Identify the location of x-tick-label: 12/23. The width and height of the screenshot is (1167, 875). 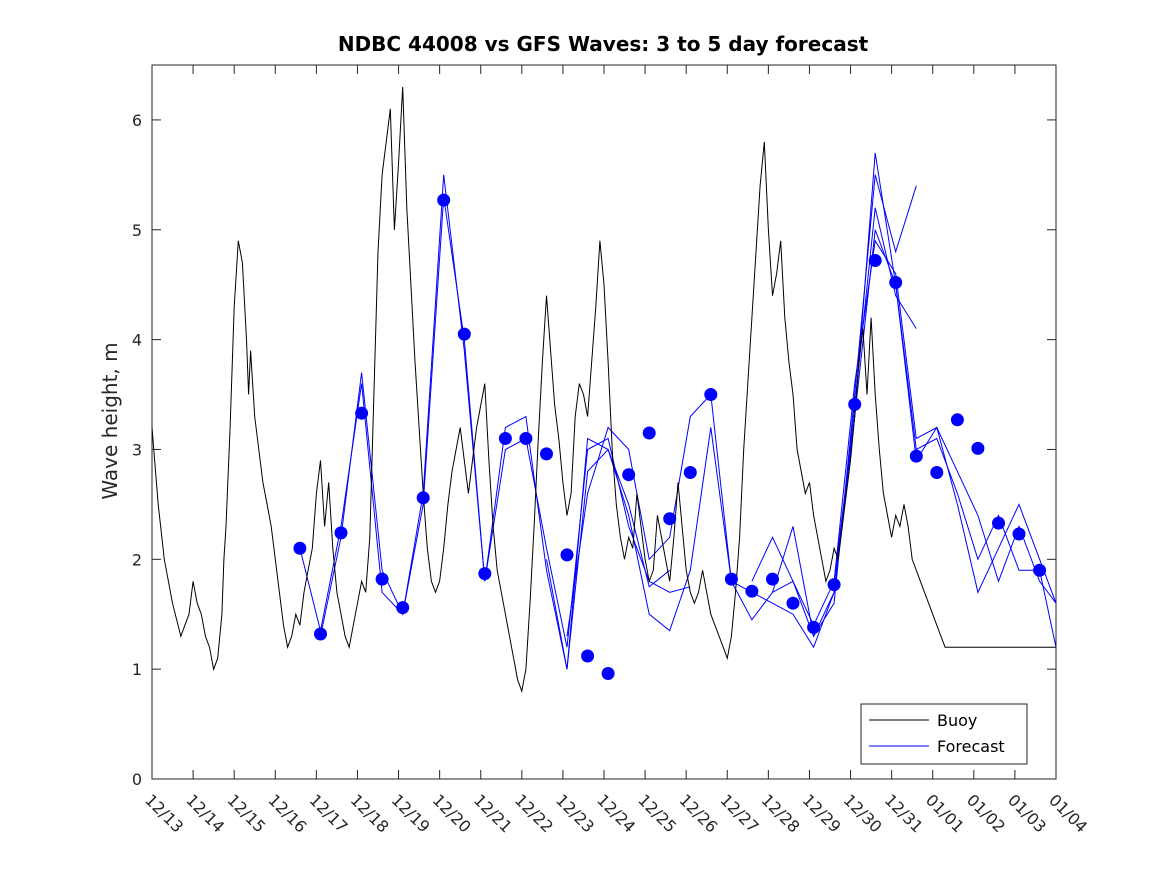
(575, 813).